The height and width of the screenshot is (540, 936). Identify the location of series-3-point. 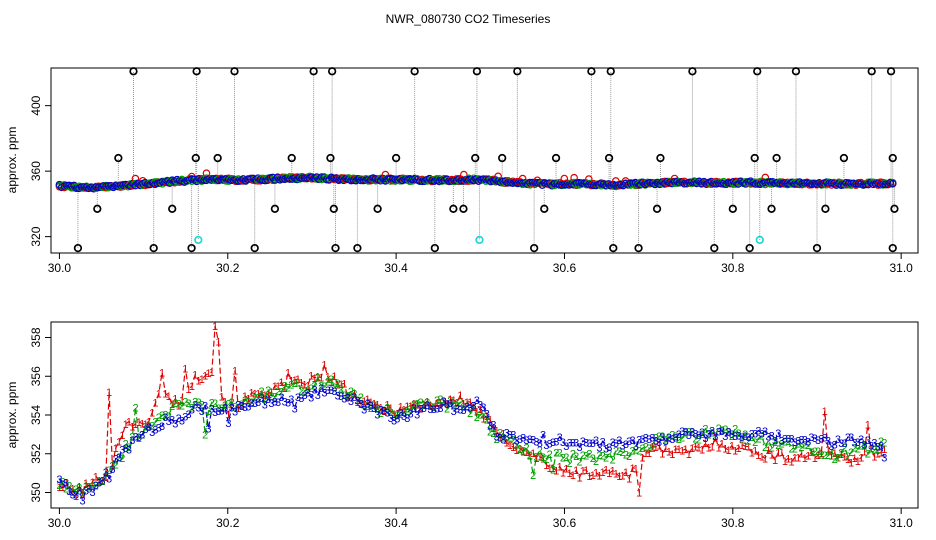
(554, 183).